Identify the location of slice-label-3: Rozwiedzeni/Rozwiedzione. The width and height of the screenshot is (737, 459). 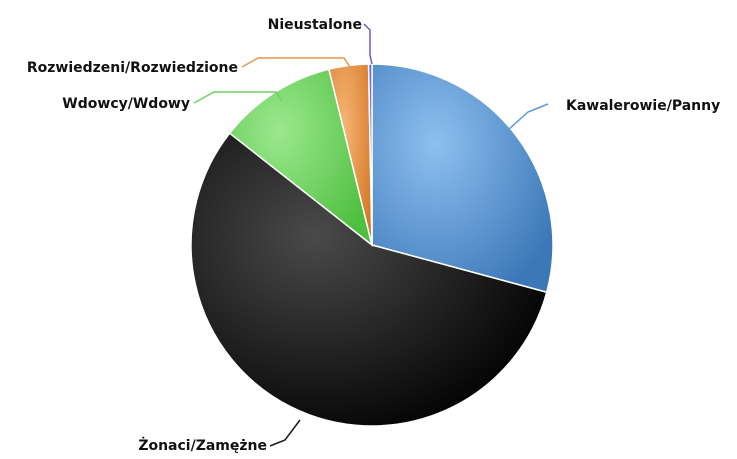
(132, 68).